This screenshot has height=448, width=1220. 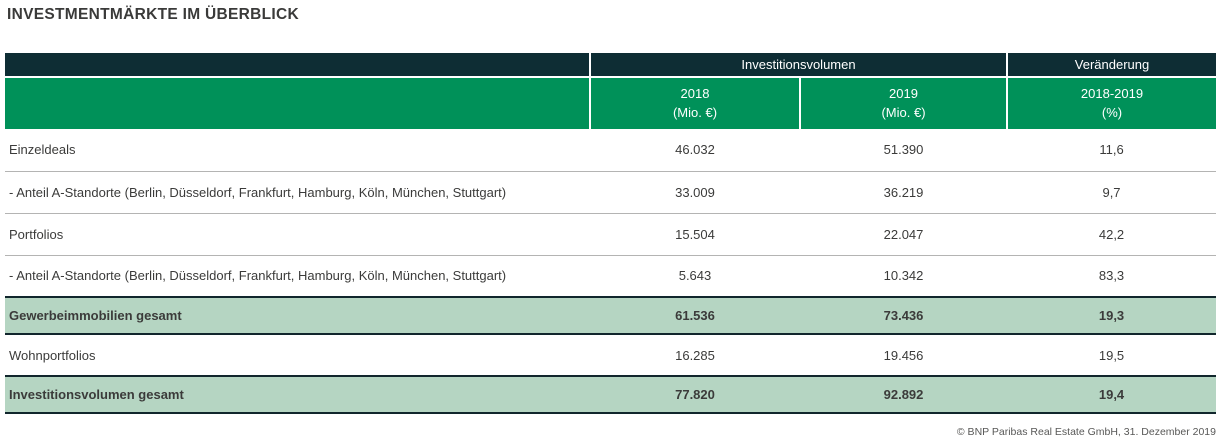 What do you see at coordinates (903, 103) in the screenshot?
I see `column-header-2019: 2019 (Mio. €)` at bounding box center [903, 103].